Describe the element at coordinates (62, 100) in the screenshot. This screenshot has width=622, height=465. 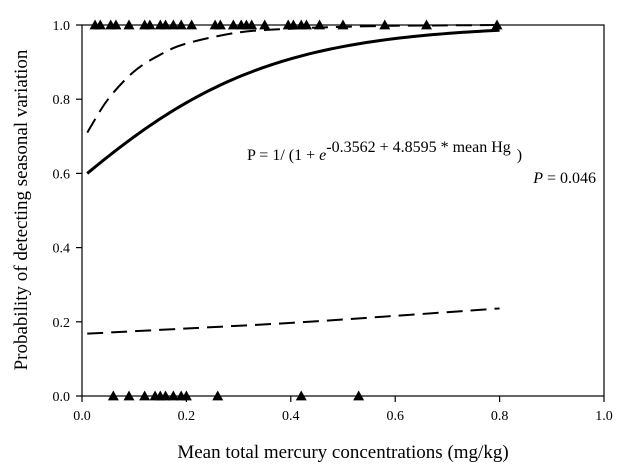
I see `y-tick-label: 0.8` at that location.